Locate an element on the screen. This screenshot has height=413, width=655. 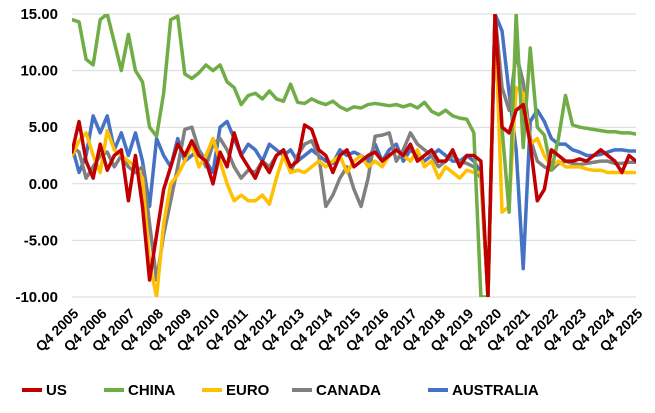
legend: US CHINA EURO CANADA AUSTRALIA is located at coordinates (280, 390).